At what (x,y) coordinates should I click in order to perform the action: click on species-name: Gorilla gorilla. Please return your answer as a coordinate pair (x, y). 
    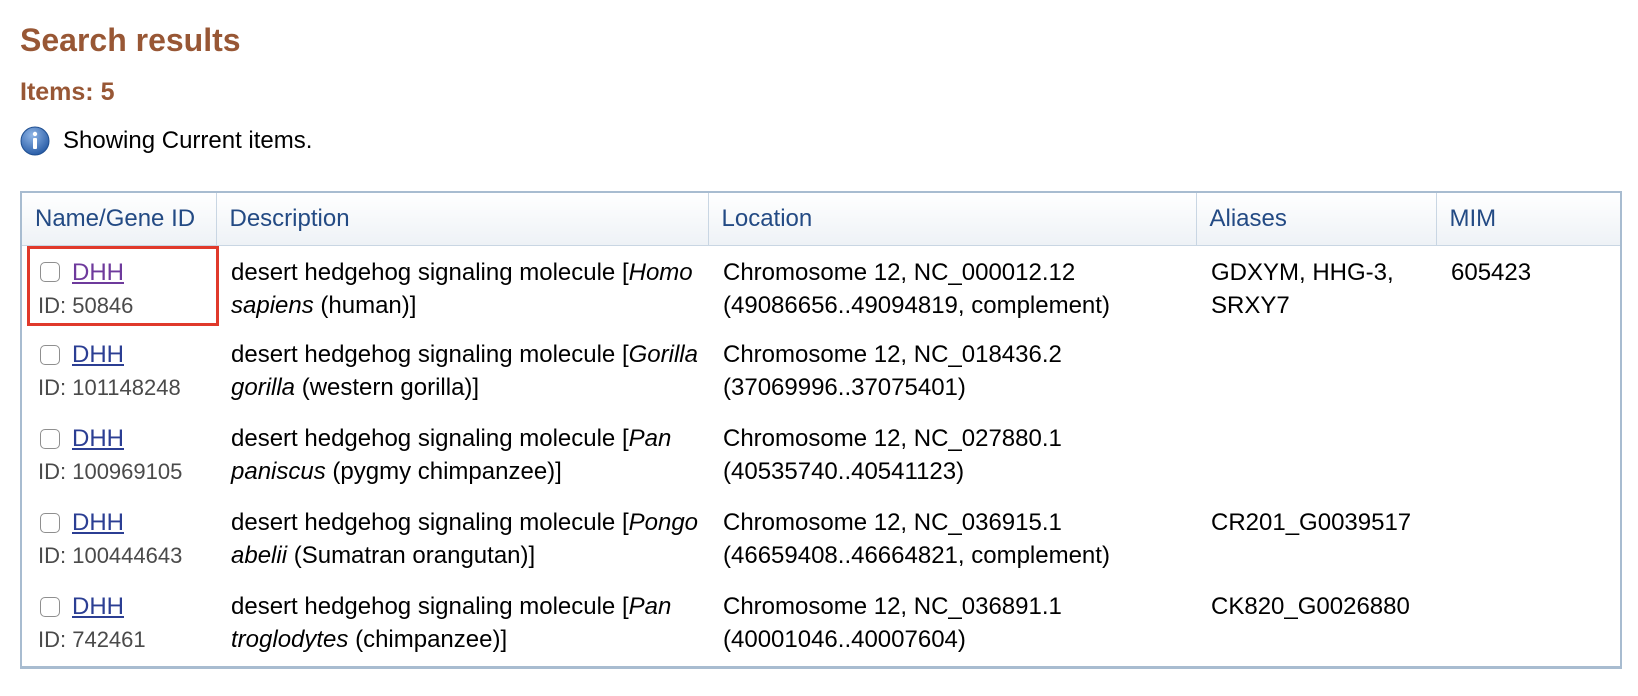
    Looking at the image, I should click on (464, 371).